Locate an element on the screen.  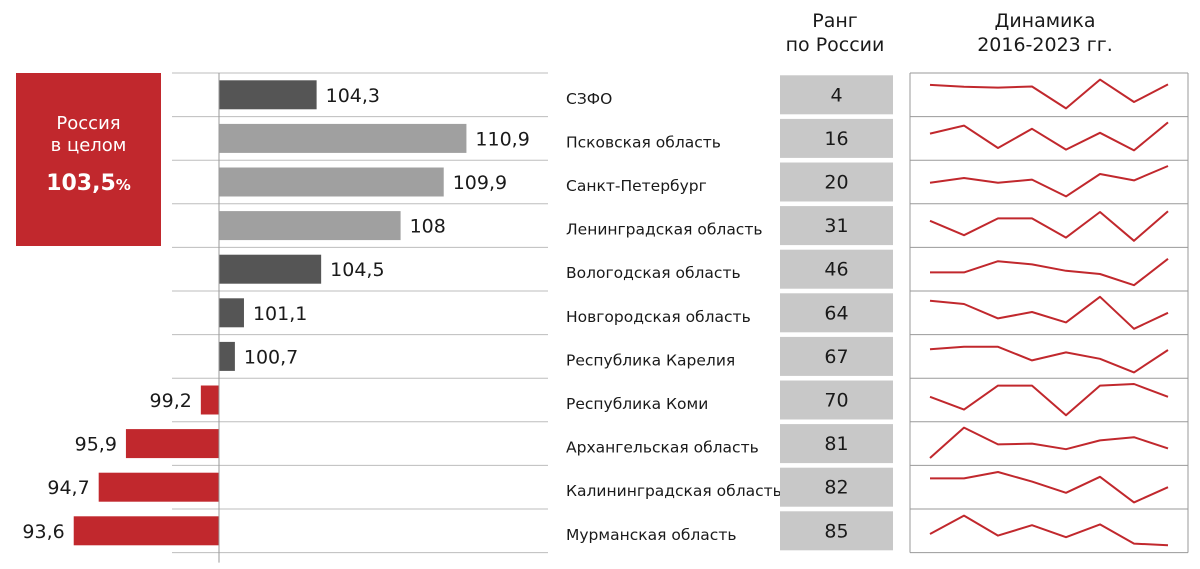
russia-total-box: Россия в целом 103,5% is located at coordinates (88, 159).